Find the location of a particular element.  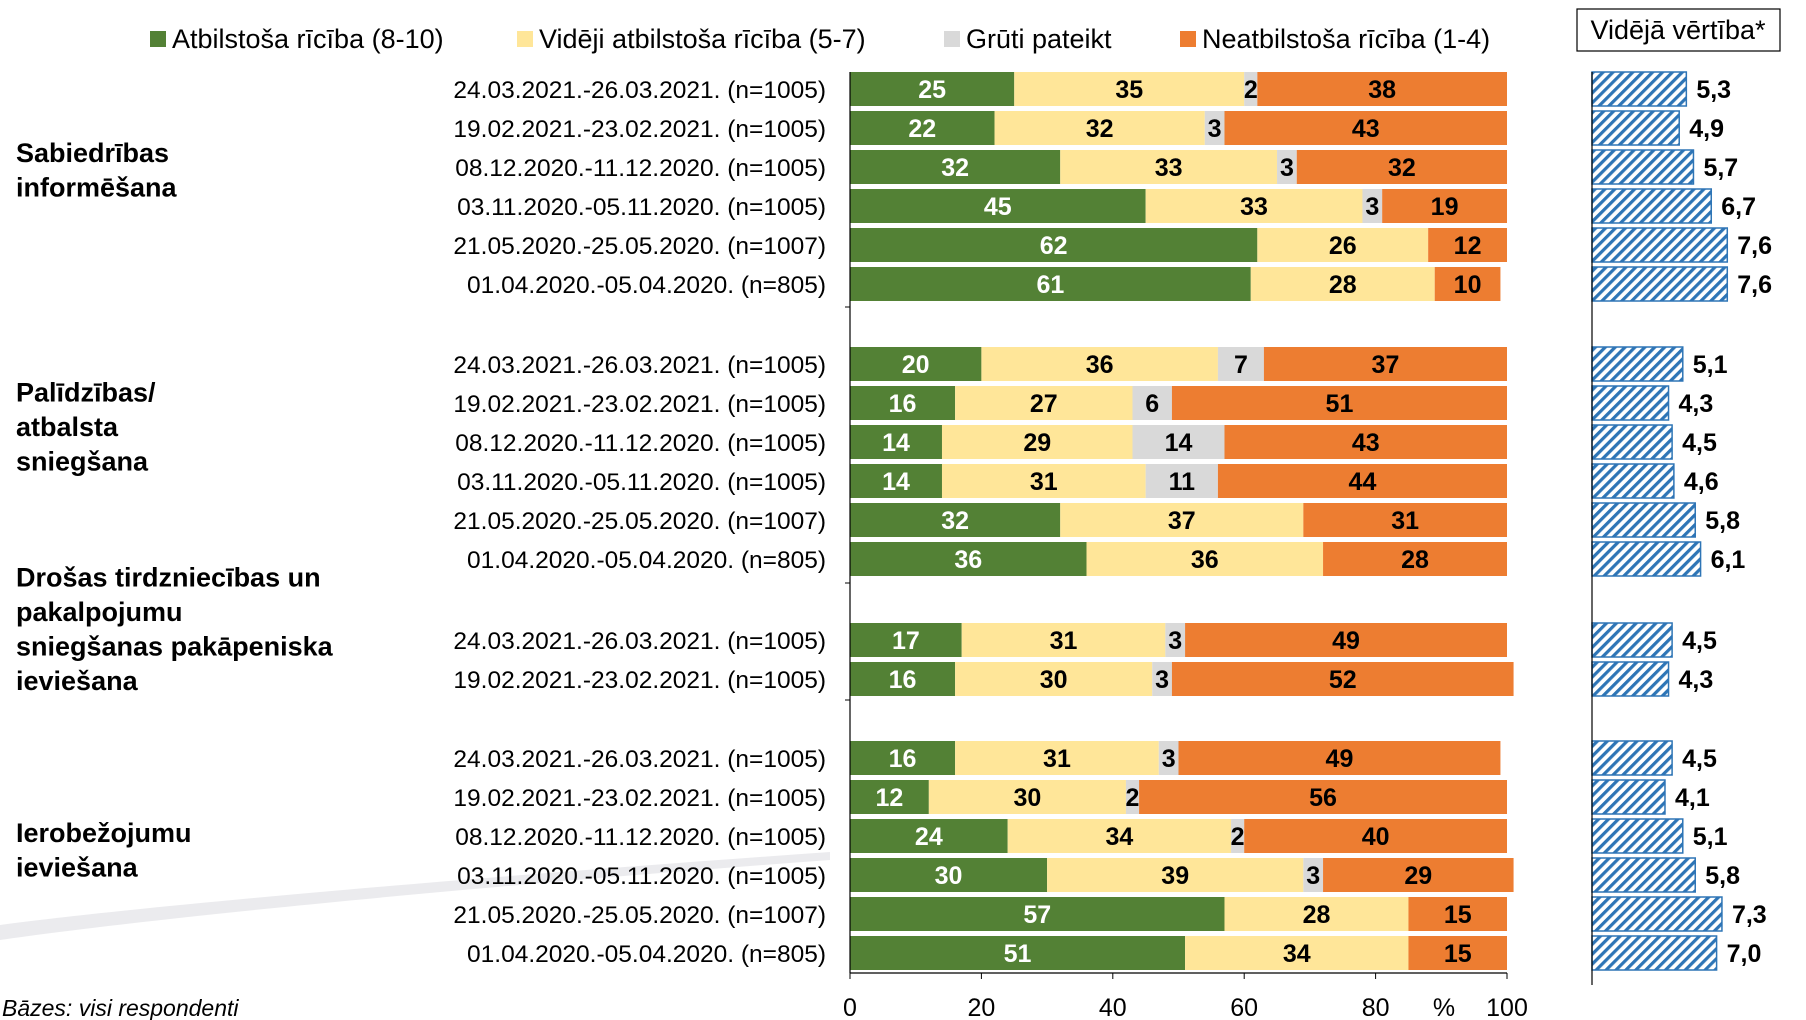

average-row: 5,3 is located at coordinates (1661, 89).